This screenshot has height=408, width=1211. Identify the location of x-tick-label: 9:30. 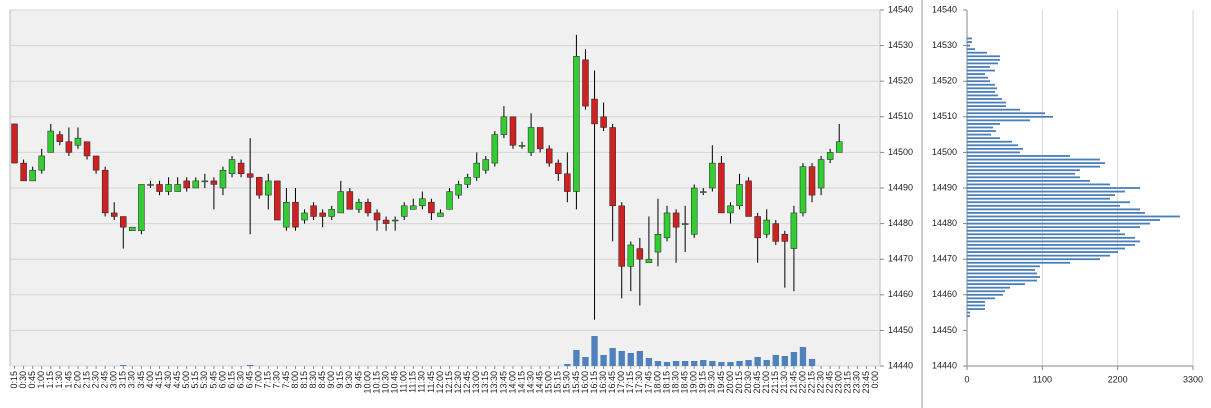
(349, 380).